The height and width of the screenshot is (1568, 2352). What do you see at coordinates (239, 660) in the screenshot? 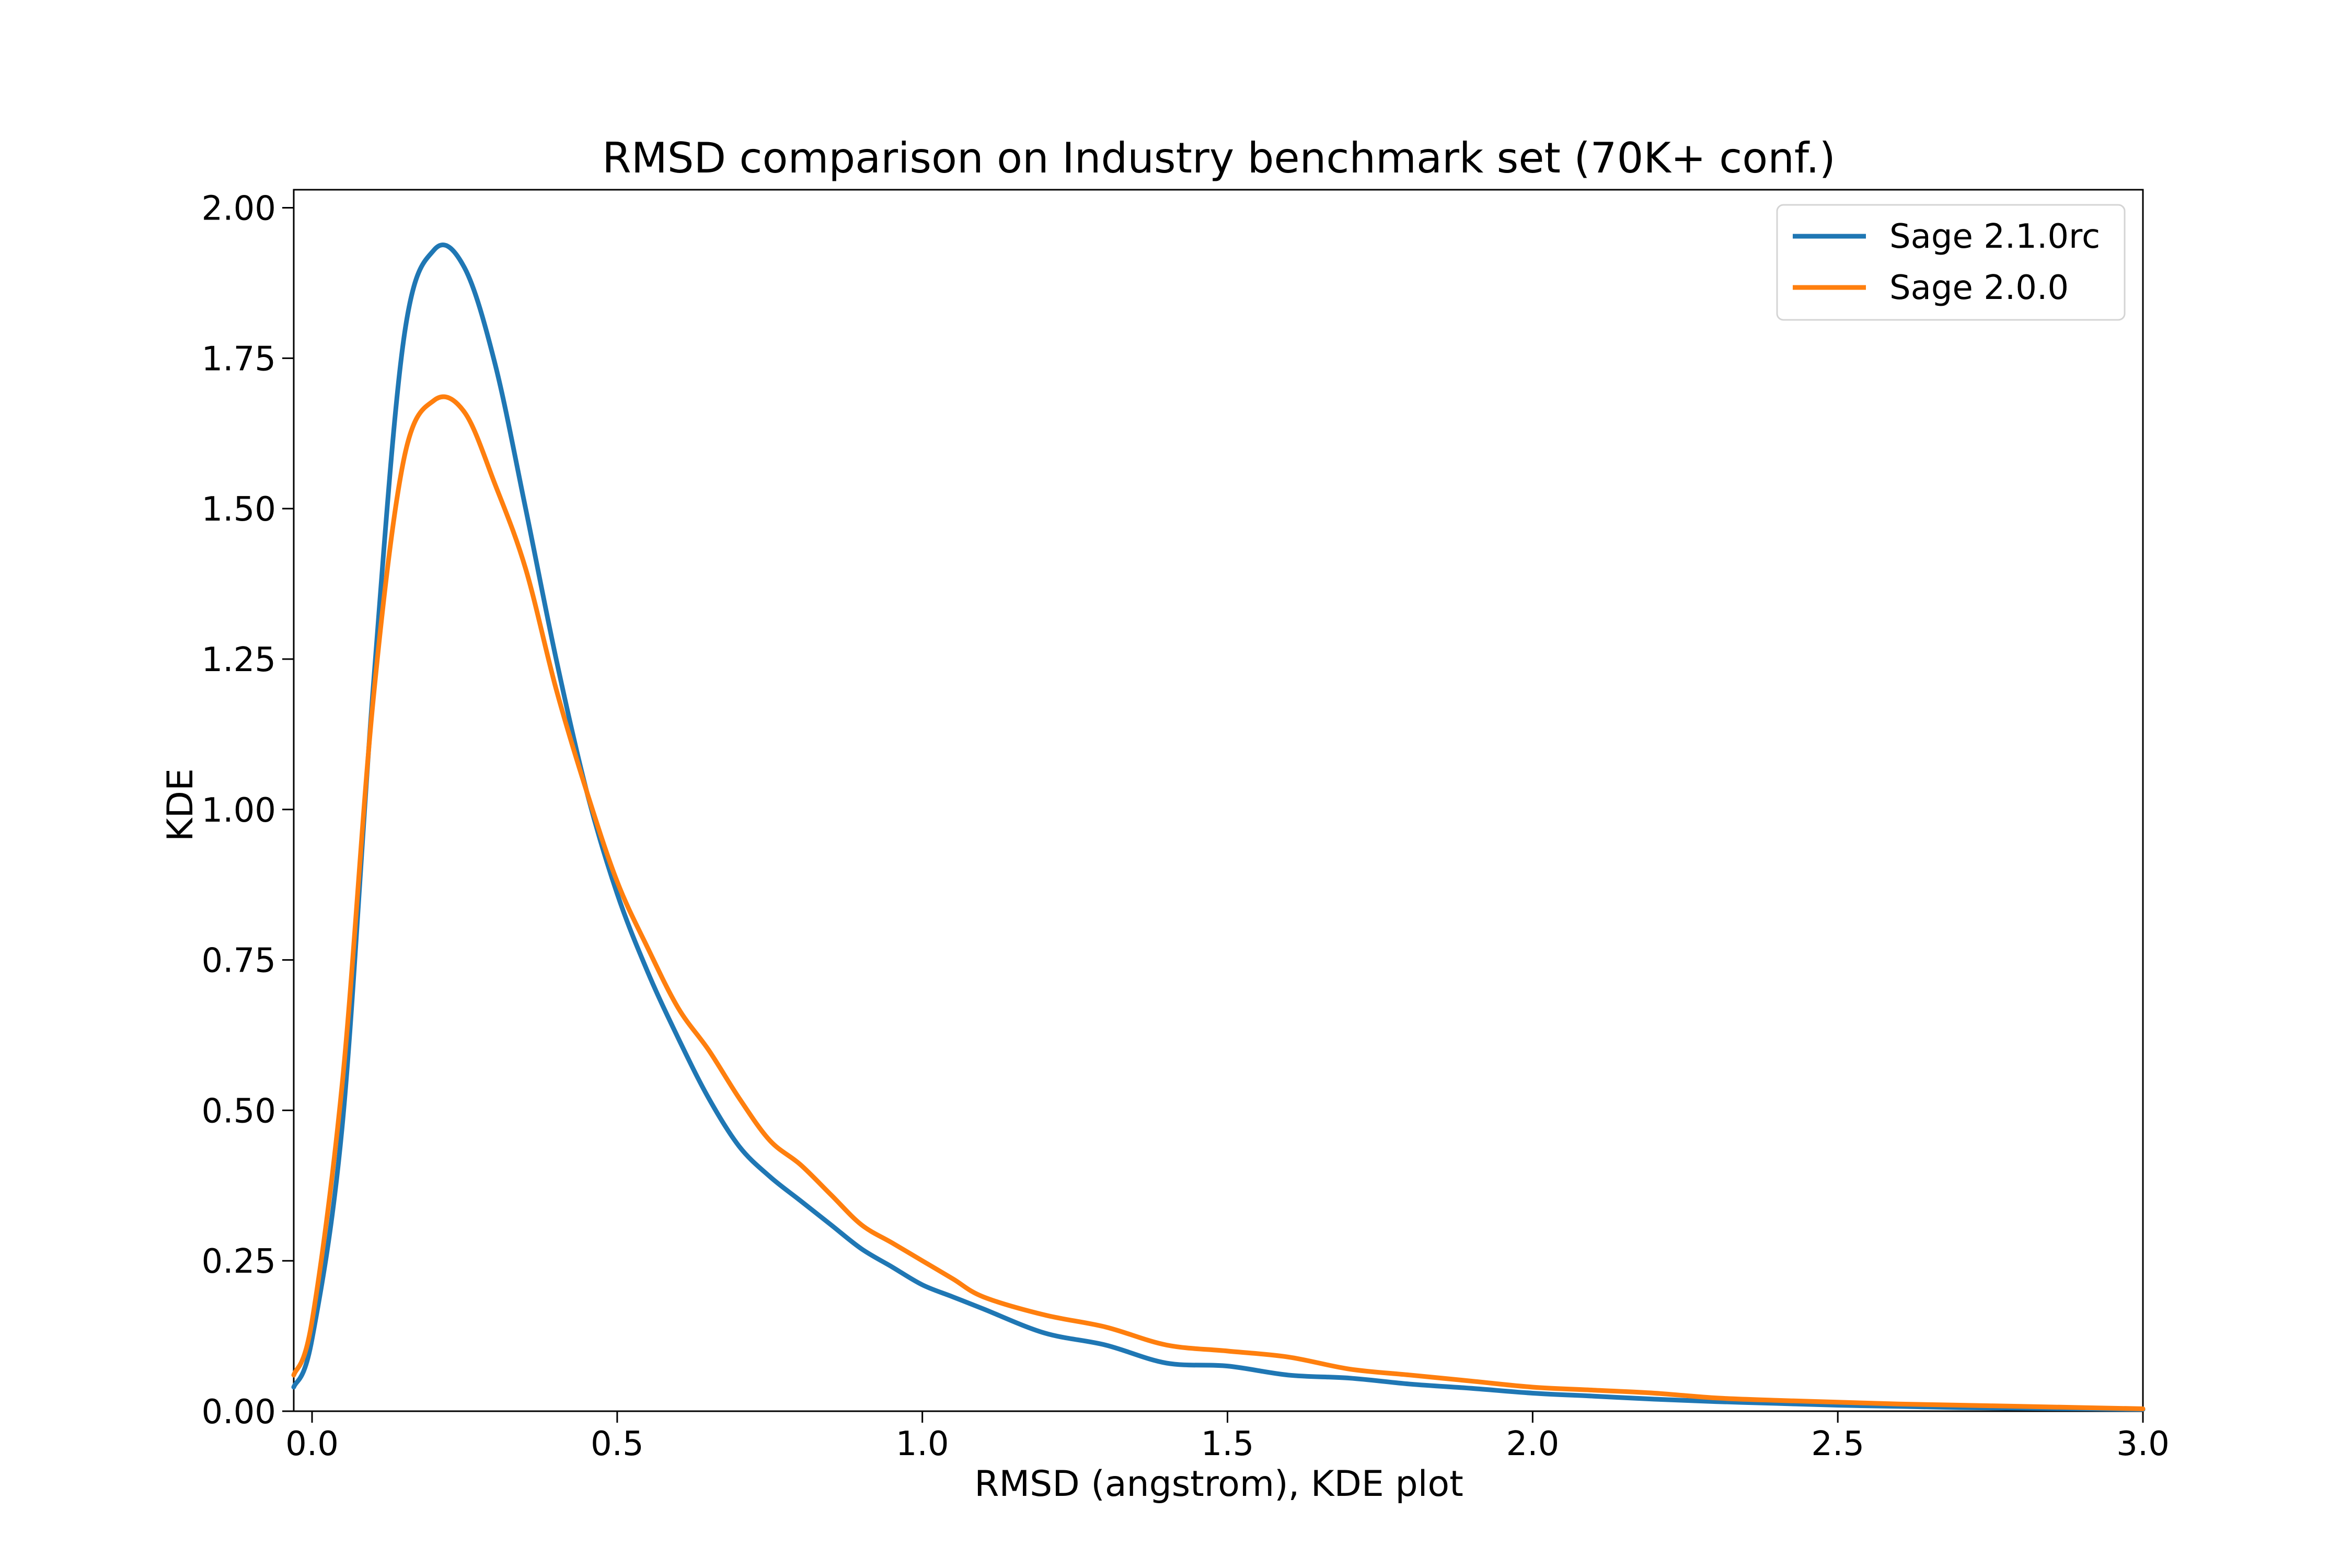
I see `y-tick-label: 1.25` at bounding box center [239, 660].